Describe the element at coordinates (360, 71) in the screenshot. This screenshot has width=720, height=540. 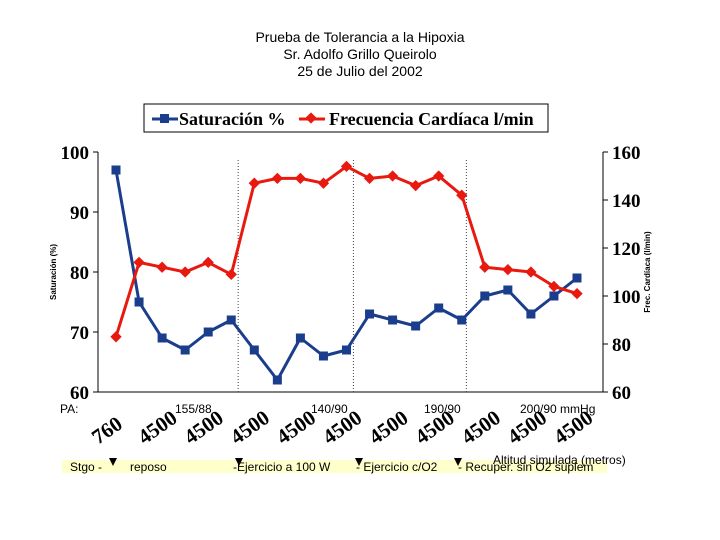
I see `title-line-3: 25 de Julio del 2002` at that location.